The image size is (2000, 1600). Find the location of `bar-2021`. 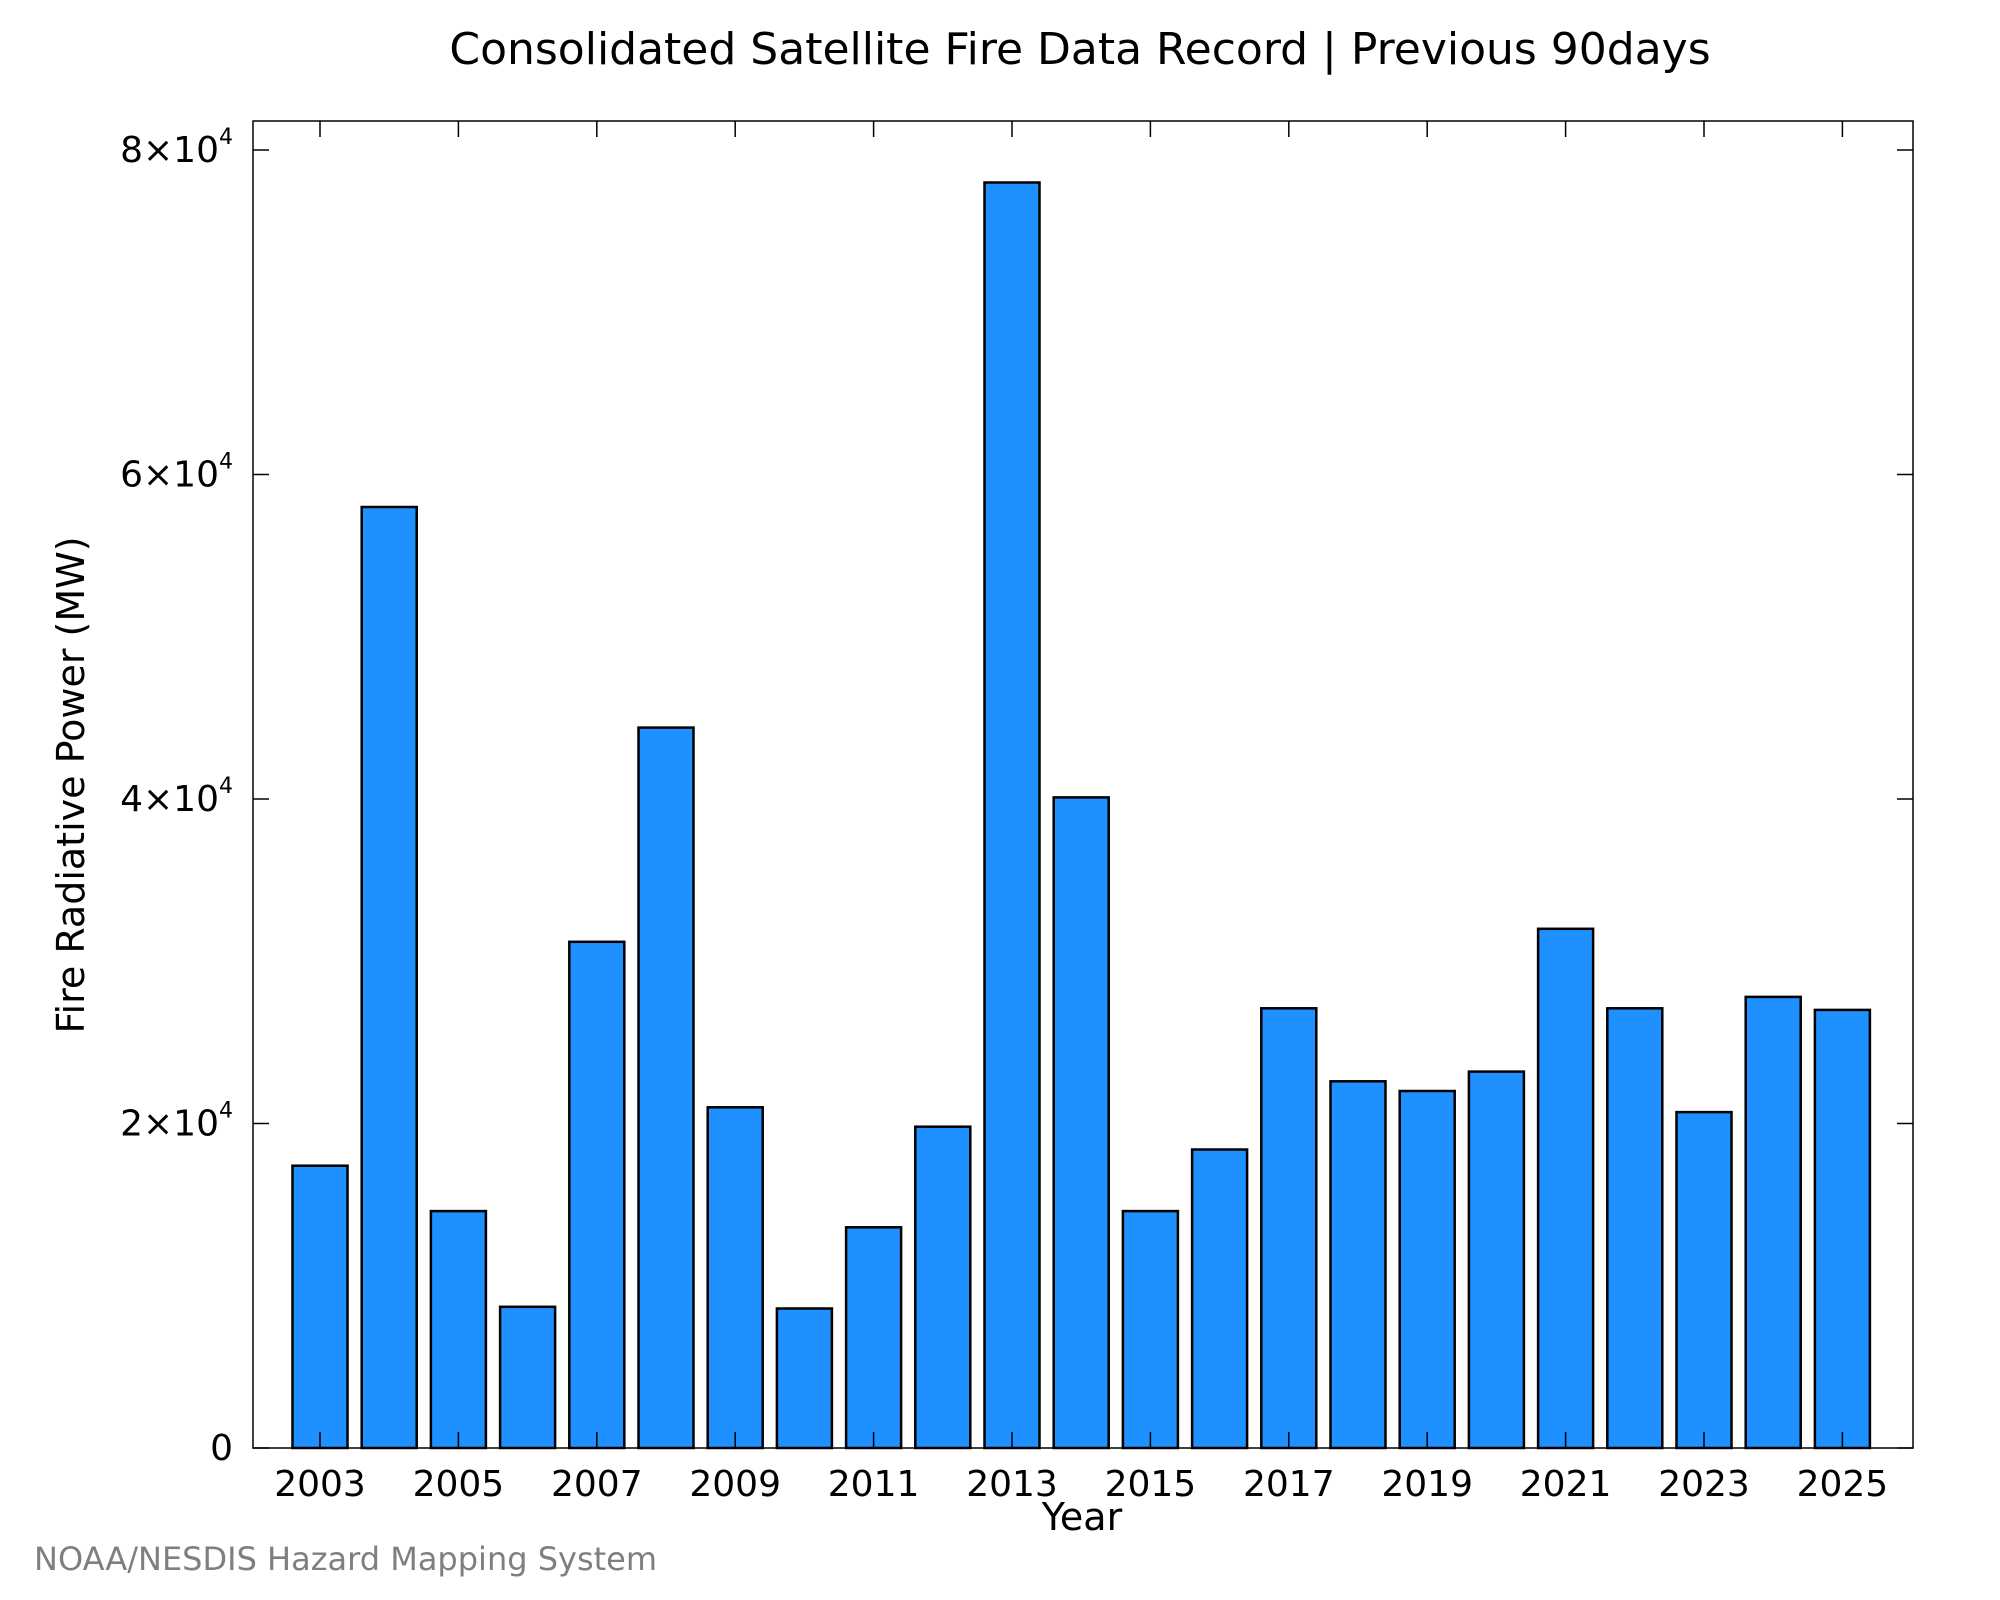

bar-2021 is located at coordinates (1565, 1188).